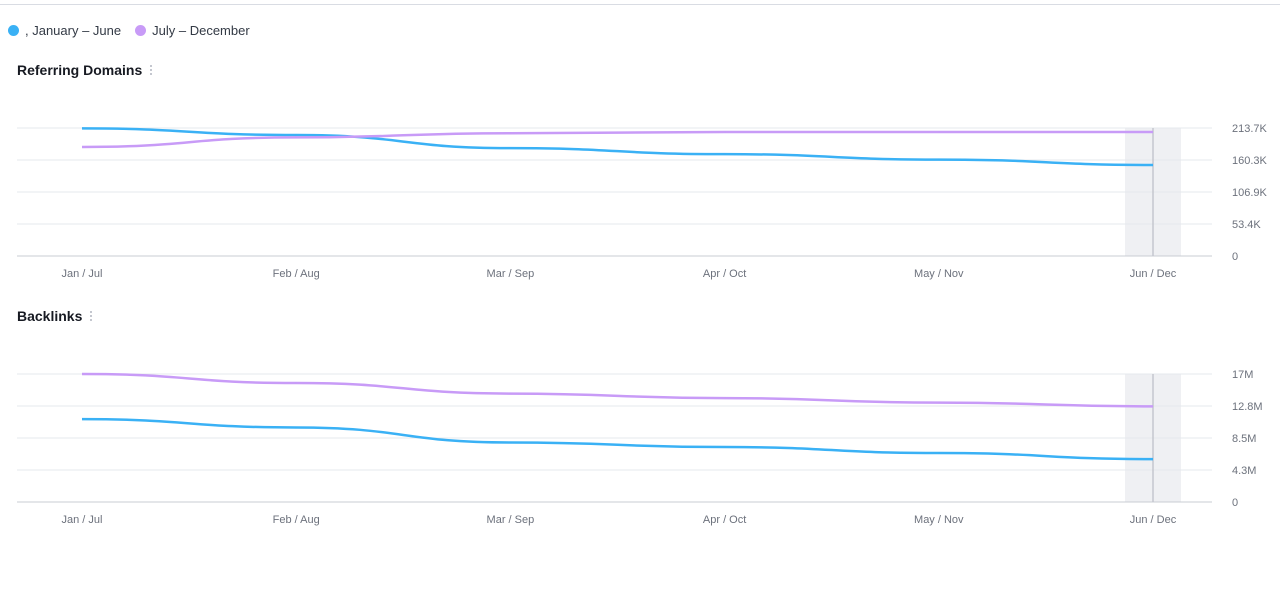 This screenshot has width=1280, height=600. I want to click on backlinks-ytick-0: 0, so click(1235, 503).